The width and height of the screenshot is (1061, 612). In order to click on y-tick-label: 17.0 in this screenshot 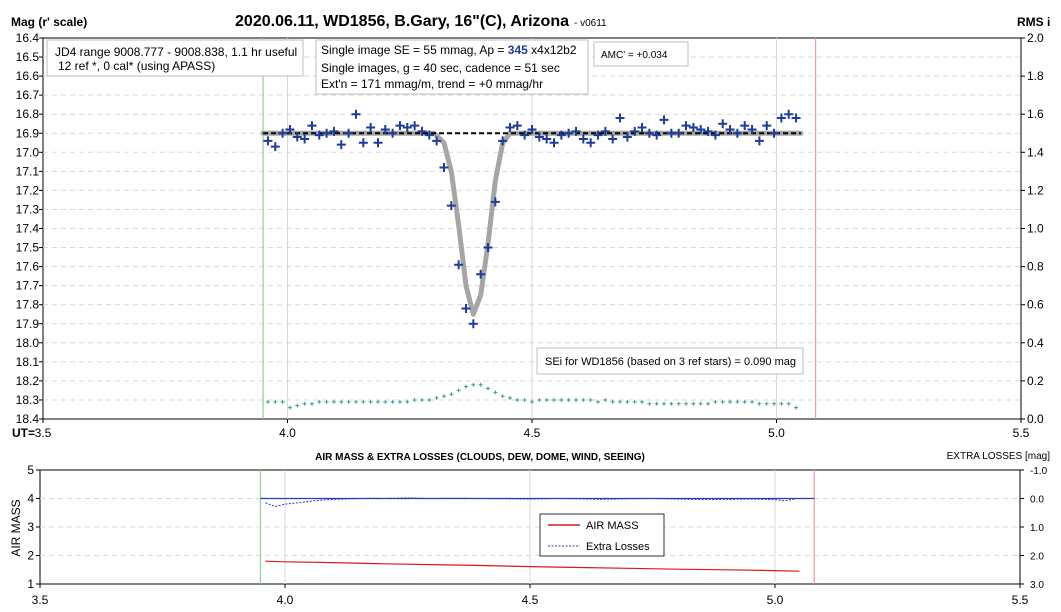, I will do `click(28, 152)`.